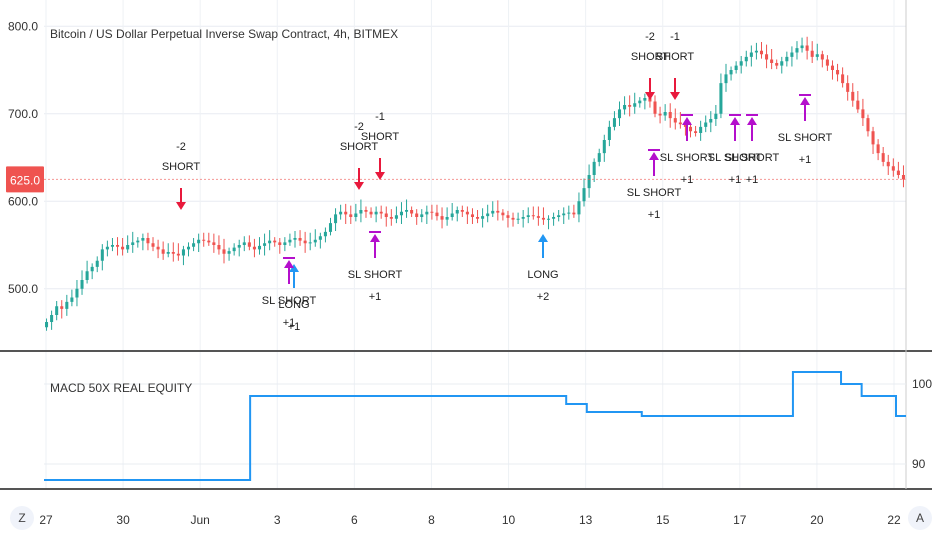  I want to click on signal-label: -1, so click(675, 37).